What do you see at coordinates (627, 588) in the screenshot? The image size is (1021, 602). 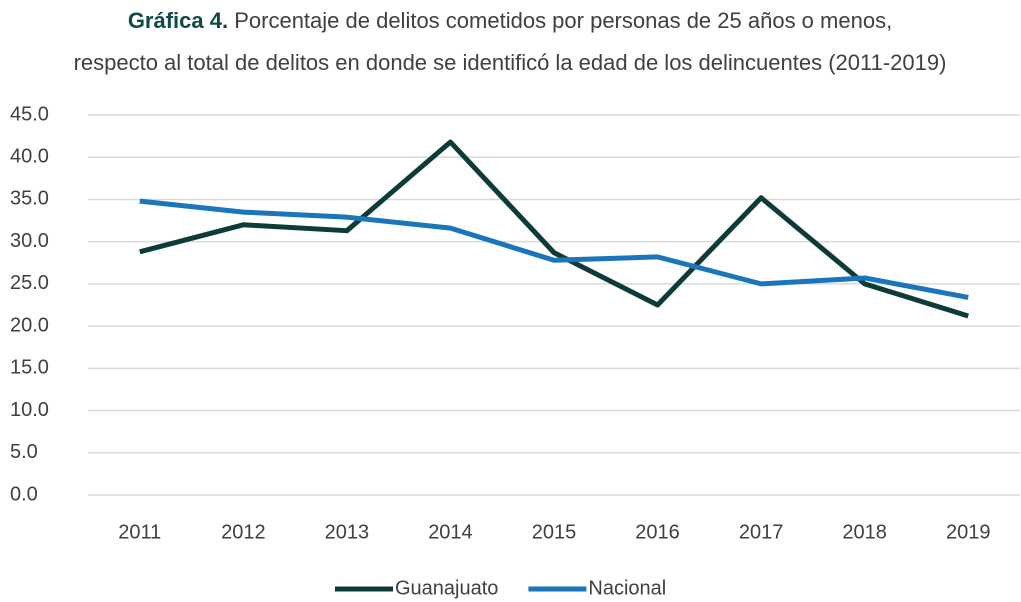 I see `legend-label: Nacional` at bounding box center [627, 588].